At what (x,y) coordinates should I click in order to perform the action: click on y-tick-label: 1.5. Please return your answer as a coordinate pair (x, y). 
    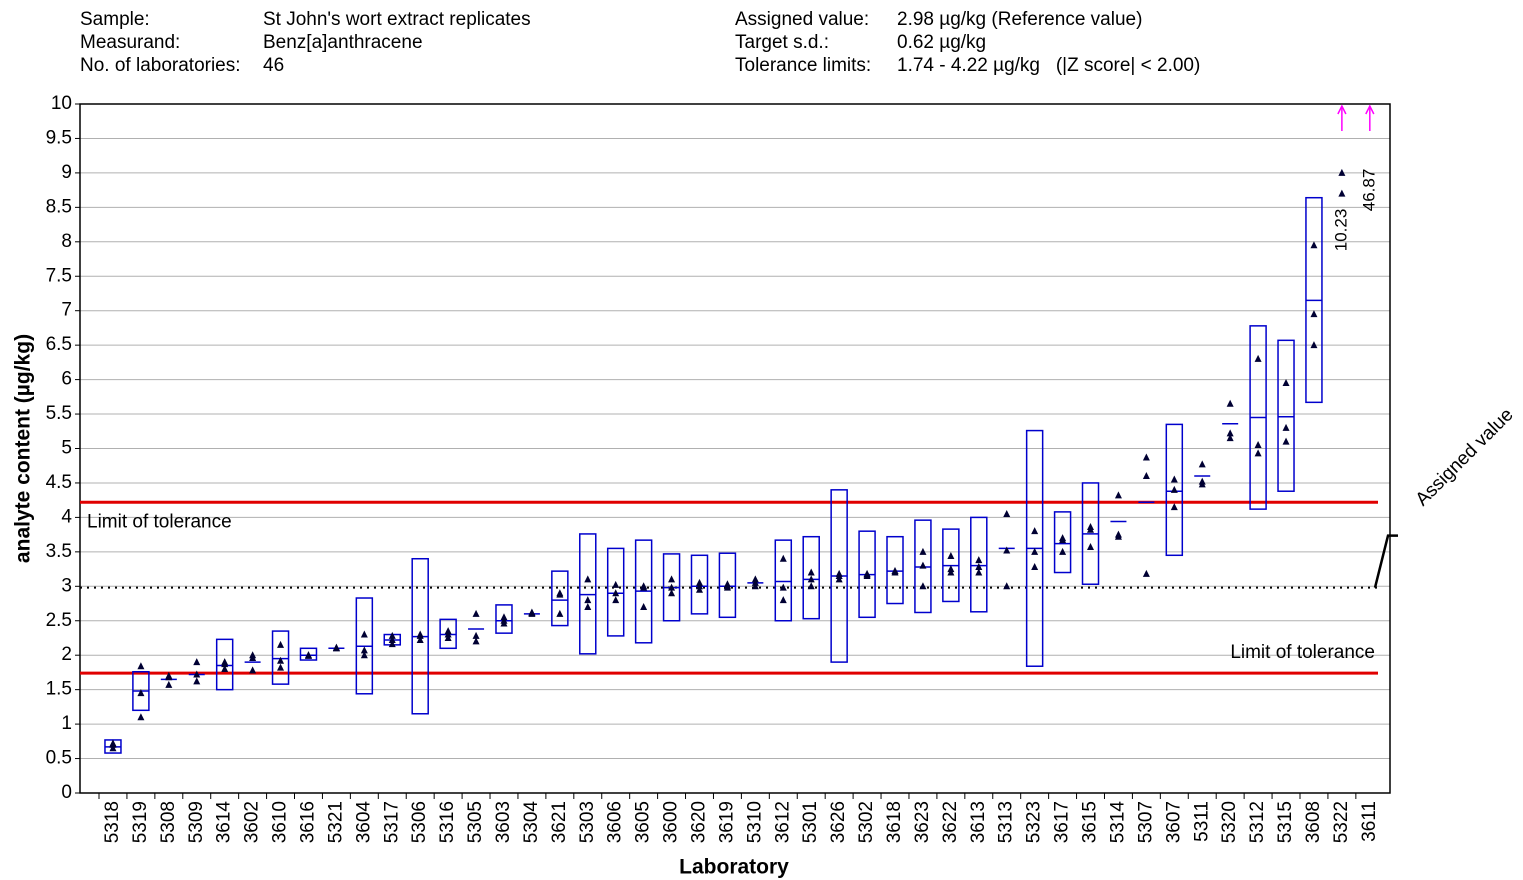
    Looking at the image, I should click on (59, 689).